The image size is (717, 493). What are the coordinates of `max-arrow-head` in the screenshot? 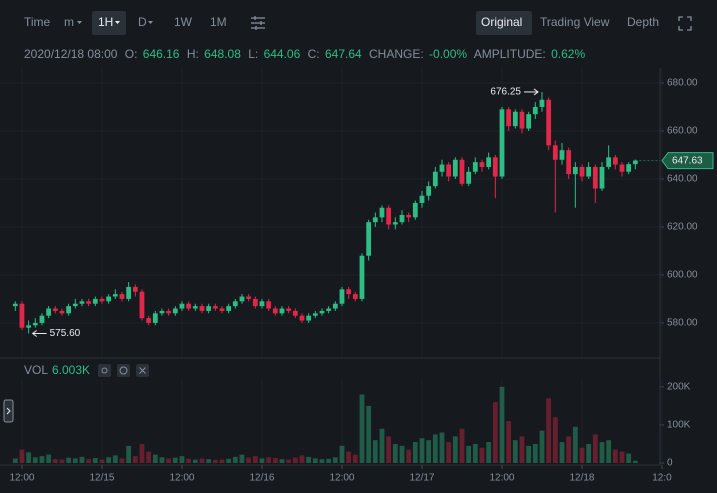 It's located at (536, 92).